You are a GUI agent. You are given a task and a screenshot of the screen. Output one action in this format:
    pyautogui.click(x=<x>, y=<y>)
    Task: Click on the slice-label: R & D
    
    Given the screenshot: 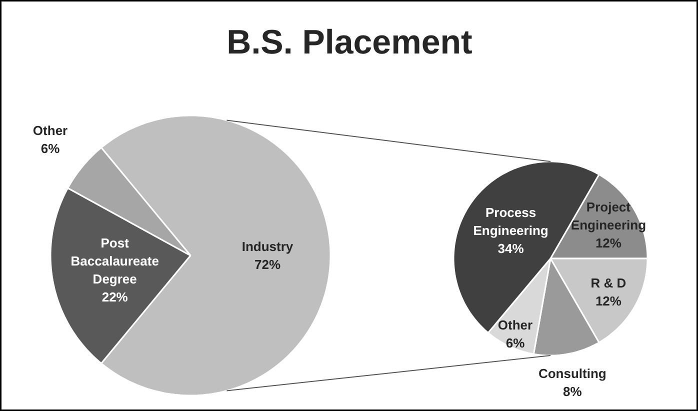 What is the action you would take?
    pyautogui.click(x=608, y=282)
    